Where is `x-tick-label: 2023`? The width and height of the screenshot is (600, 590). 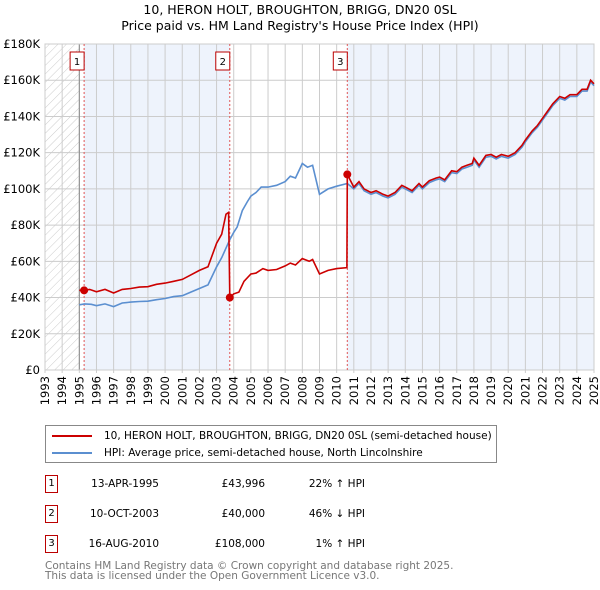
x-tick-label: 2023 is located at coordinates (560, 390).